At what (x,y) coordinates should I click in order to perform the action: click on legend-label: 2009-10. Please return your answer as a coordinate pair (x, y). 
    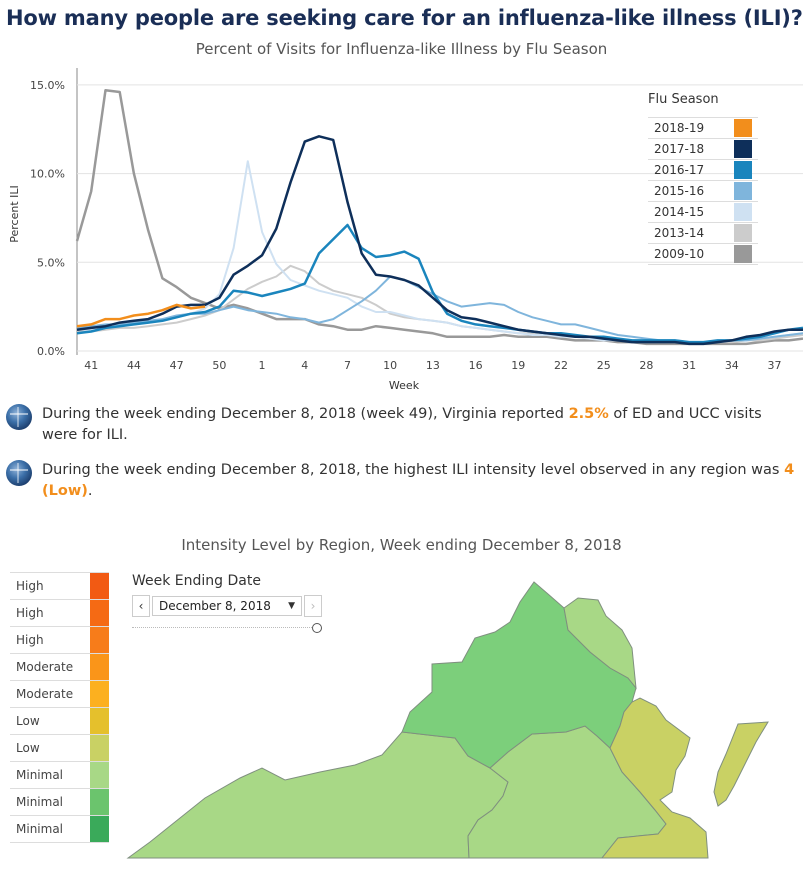
    Looking at the image, I should click on (679, 254).